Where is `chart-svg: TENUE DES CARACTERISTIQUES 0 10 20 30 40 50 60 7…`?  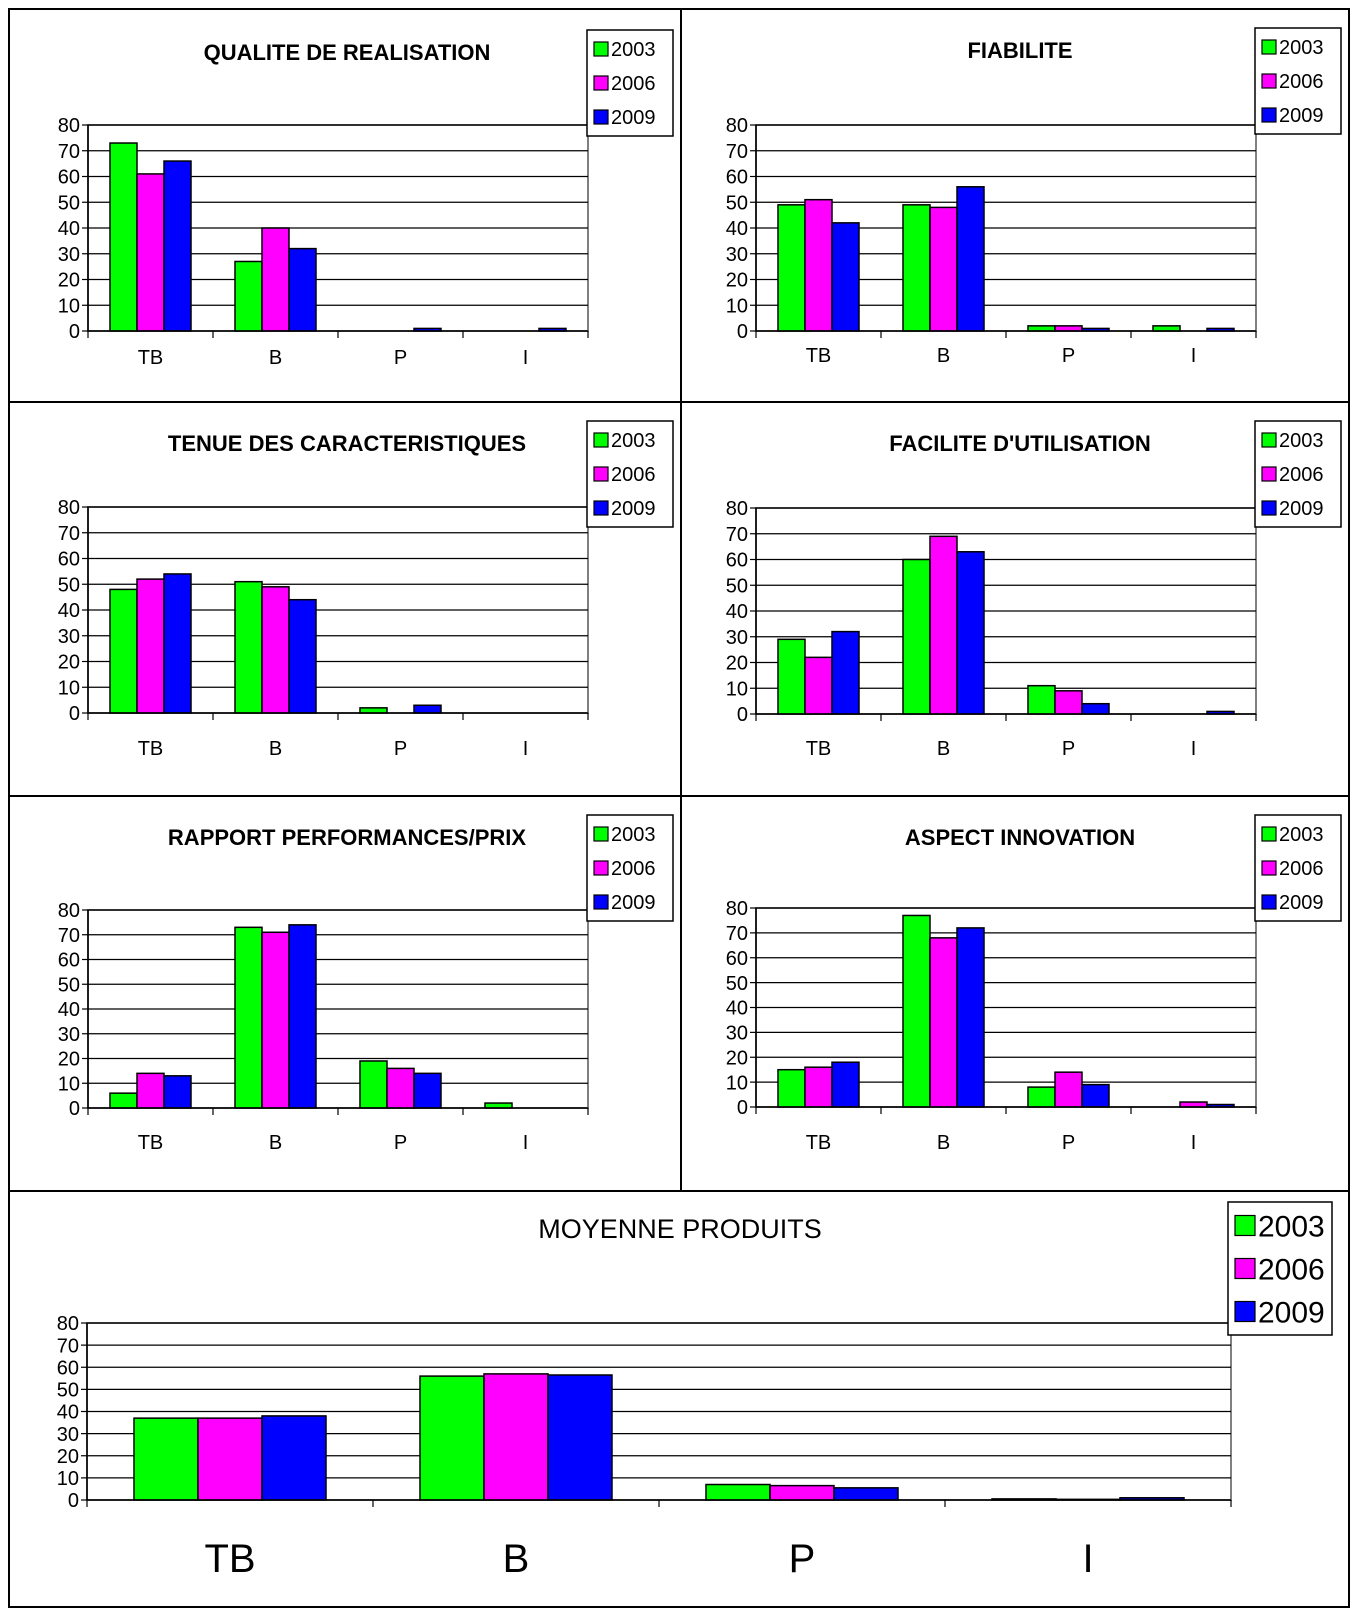
chart-svg: TENUE DES CARACTERISTIQUES 0 10 20 30 40 50 60 7… is located at coordinates (366, 590).